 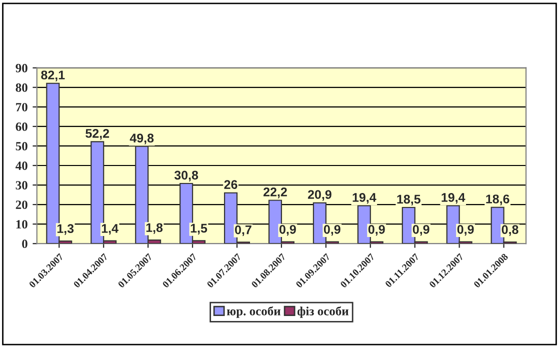 I want to click on data-label: 18,5, so click(x=408, y=200).